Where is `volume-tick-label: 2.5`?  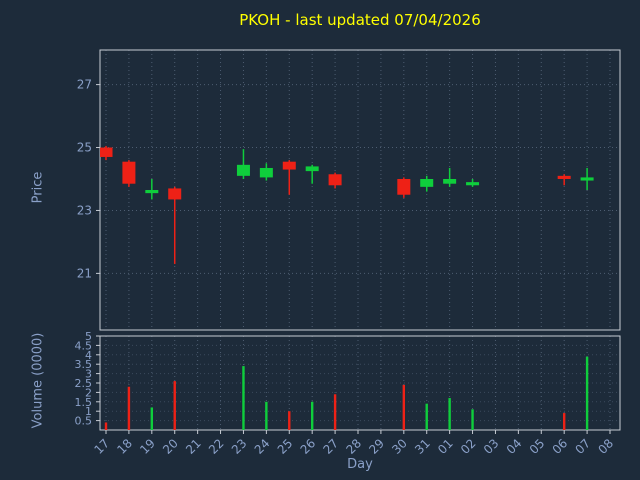
volume-tick-label: 2.5 is located at coordinates (84, 383).